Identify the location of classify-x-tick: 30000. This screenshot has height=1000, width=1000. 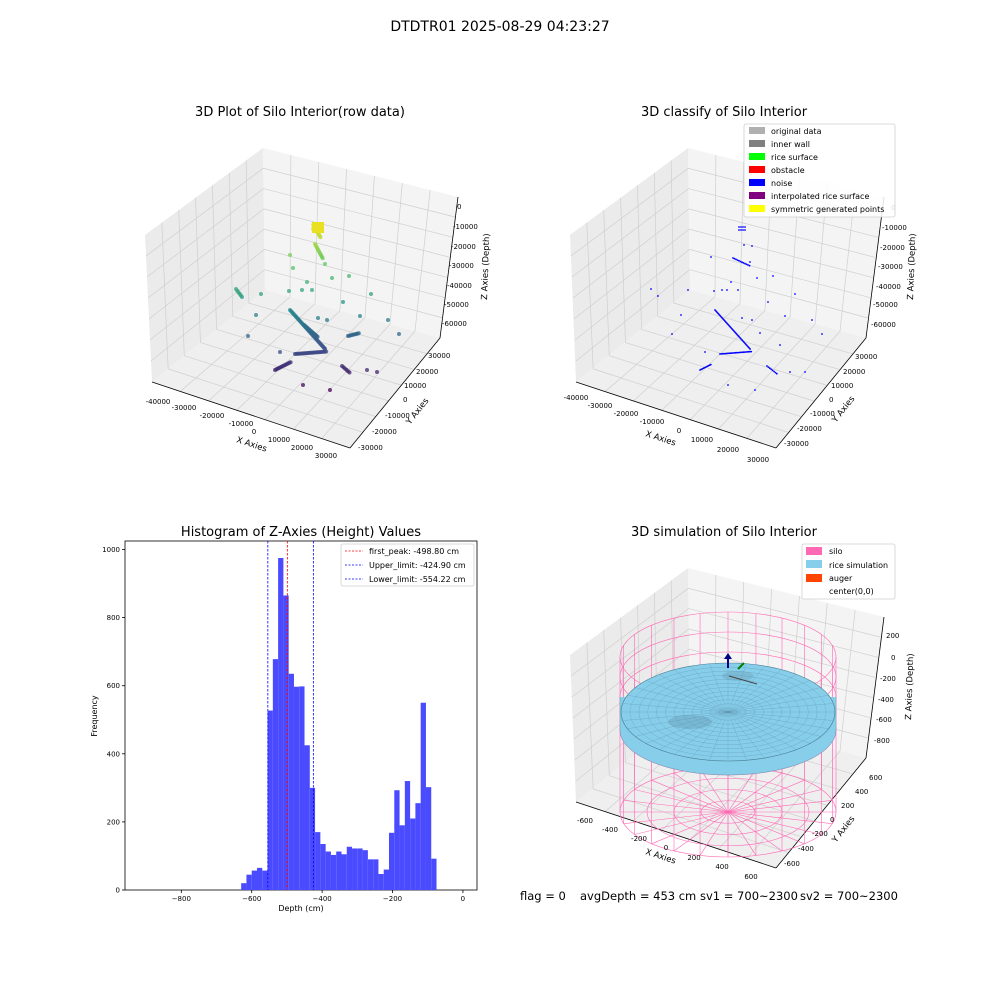
(758, 460).